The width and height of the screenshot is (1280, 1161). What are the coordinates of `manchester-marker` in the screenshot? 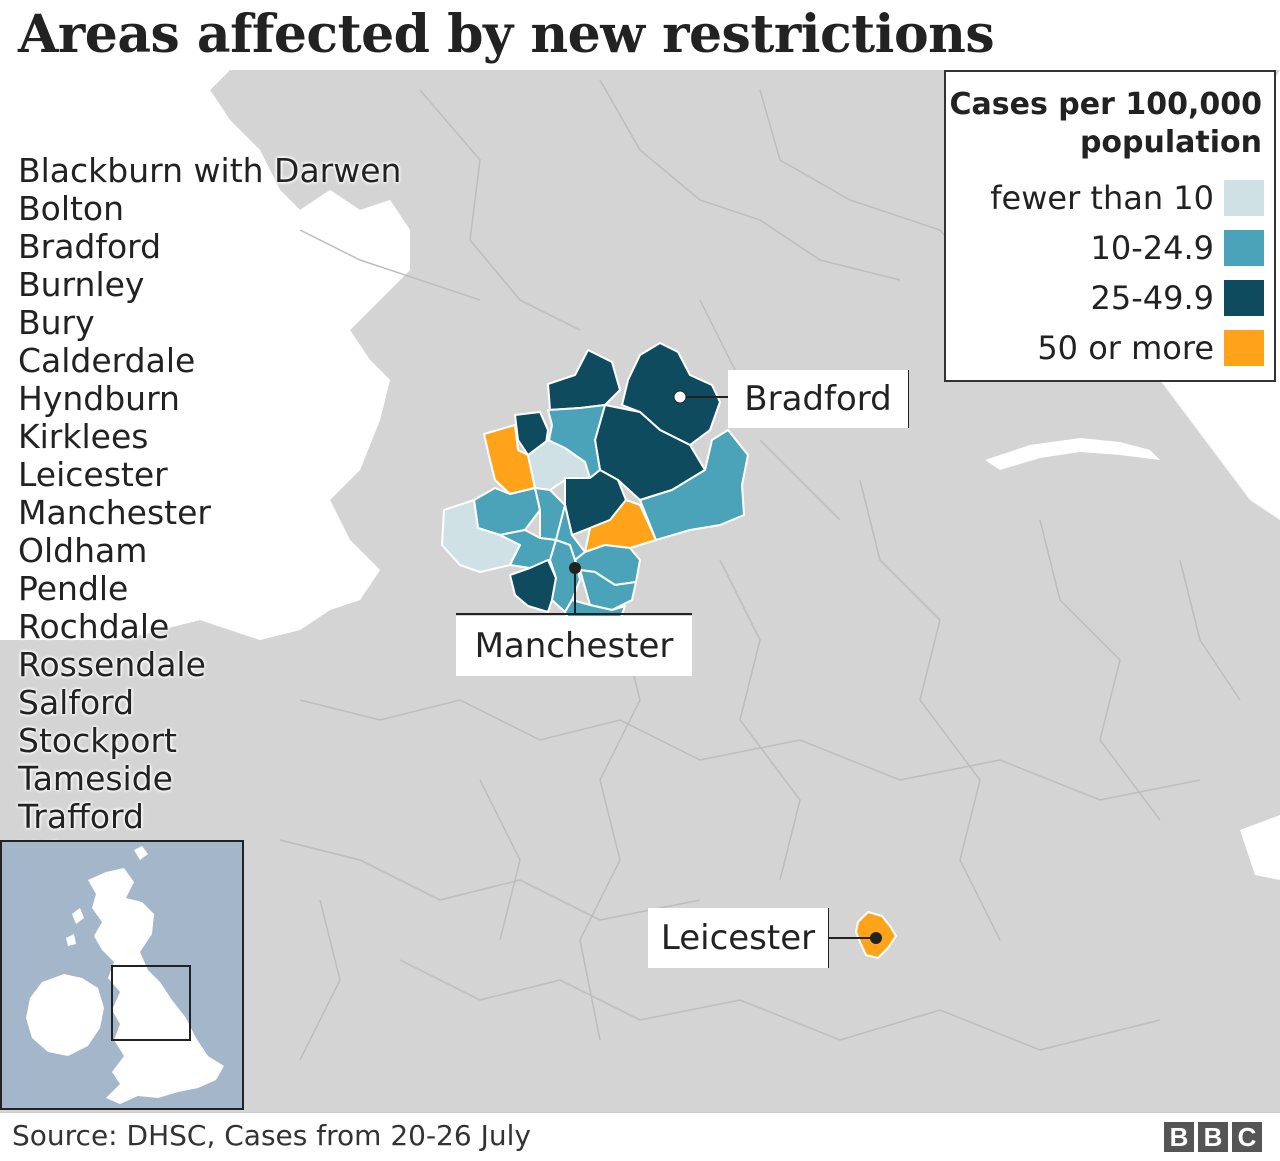 It's located at (575, 568).